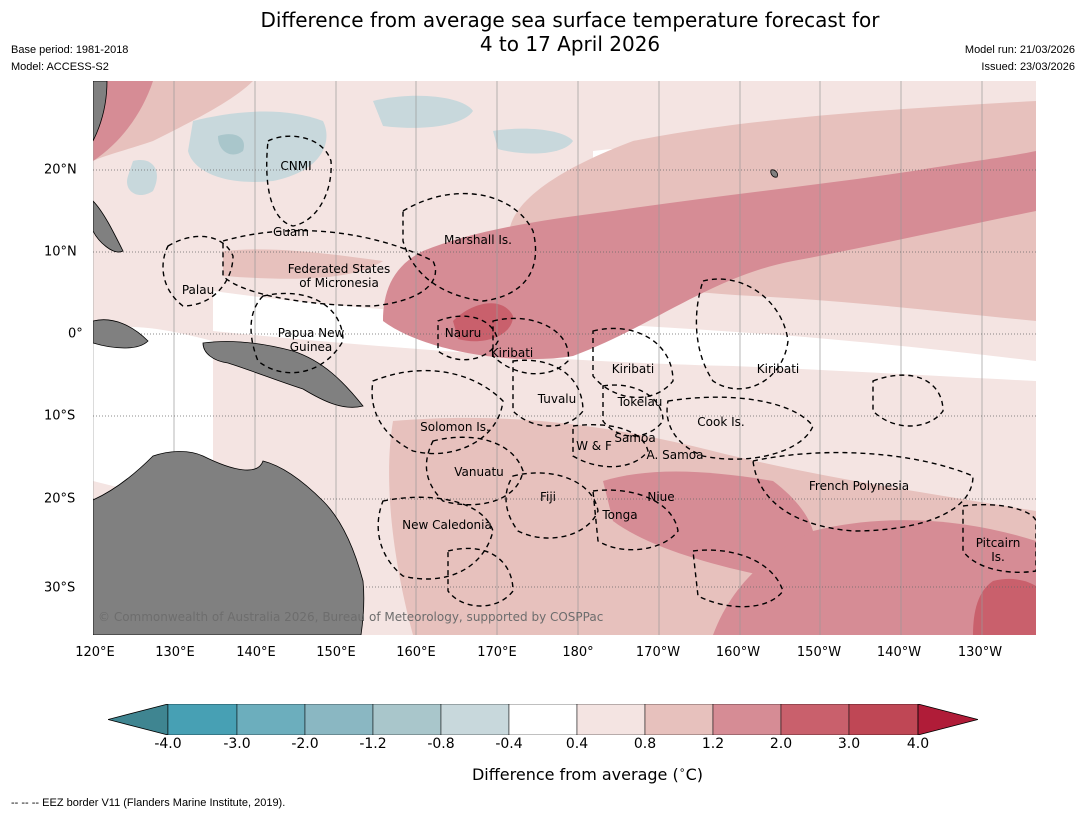 This screenshot has width=1085, height=816. What do you see at coordinates (257, 146) in the screenshot?
I see `field-cool-philippine-sea` at bounding box center [257, 146].